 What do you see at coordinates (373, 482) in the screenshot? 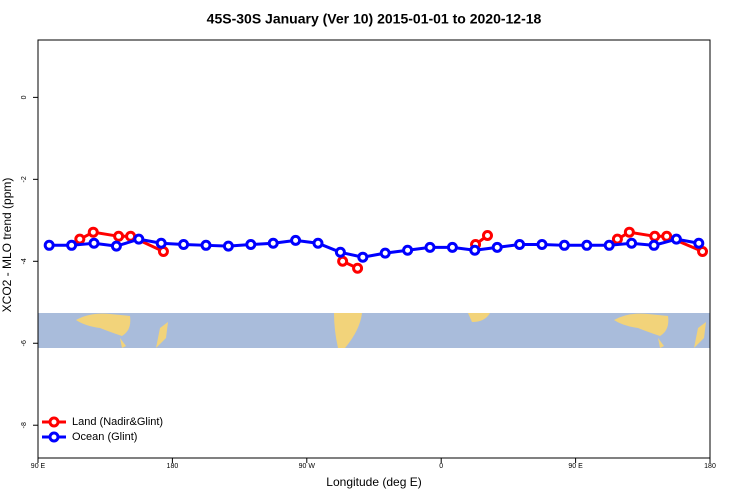
I see `x-axis-label: Longitude (deg E)` at bounding box center [373, 482].